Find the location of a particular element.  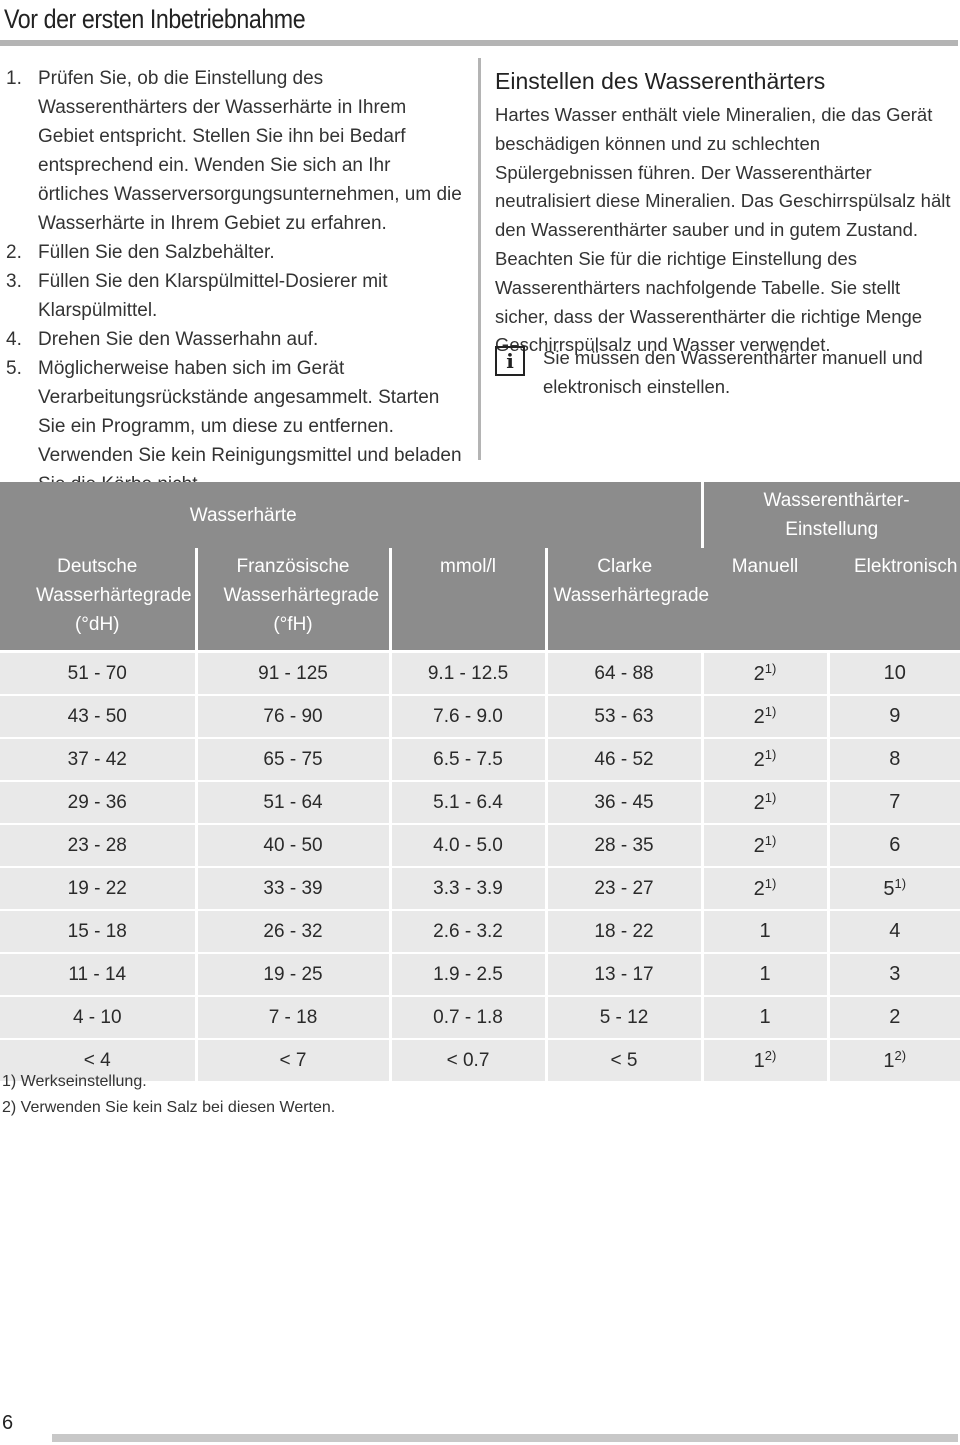

cell-electronic-value: 5 is located at coordinates (889, 889).